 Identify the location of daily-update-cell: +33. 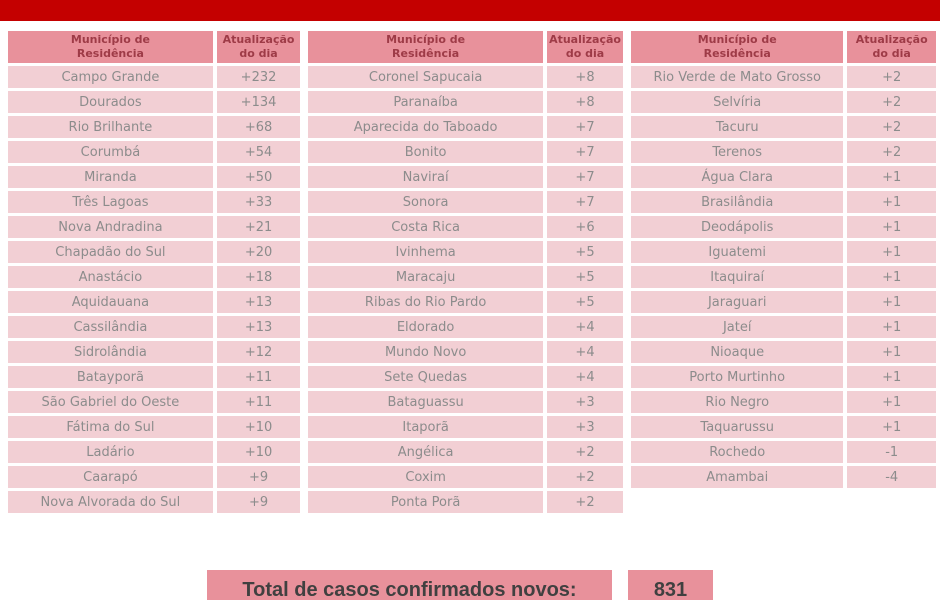
(258, 202).